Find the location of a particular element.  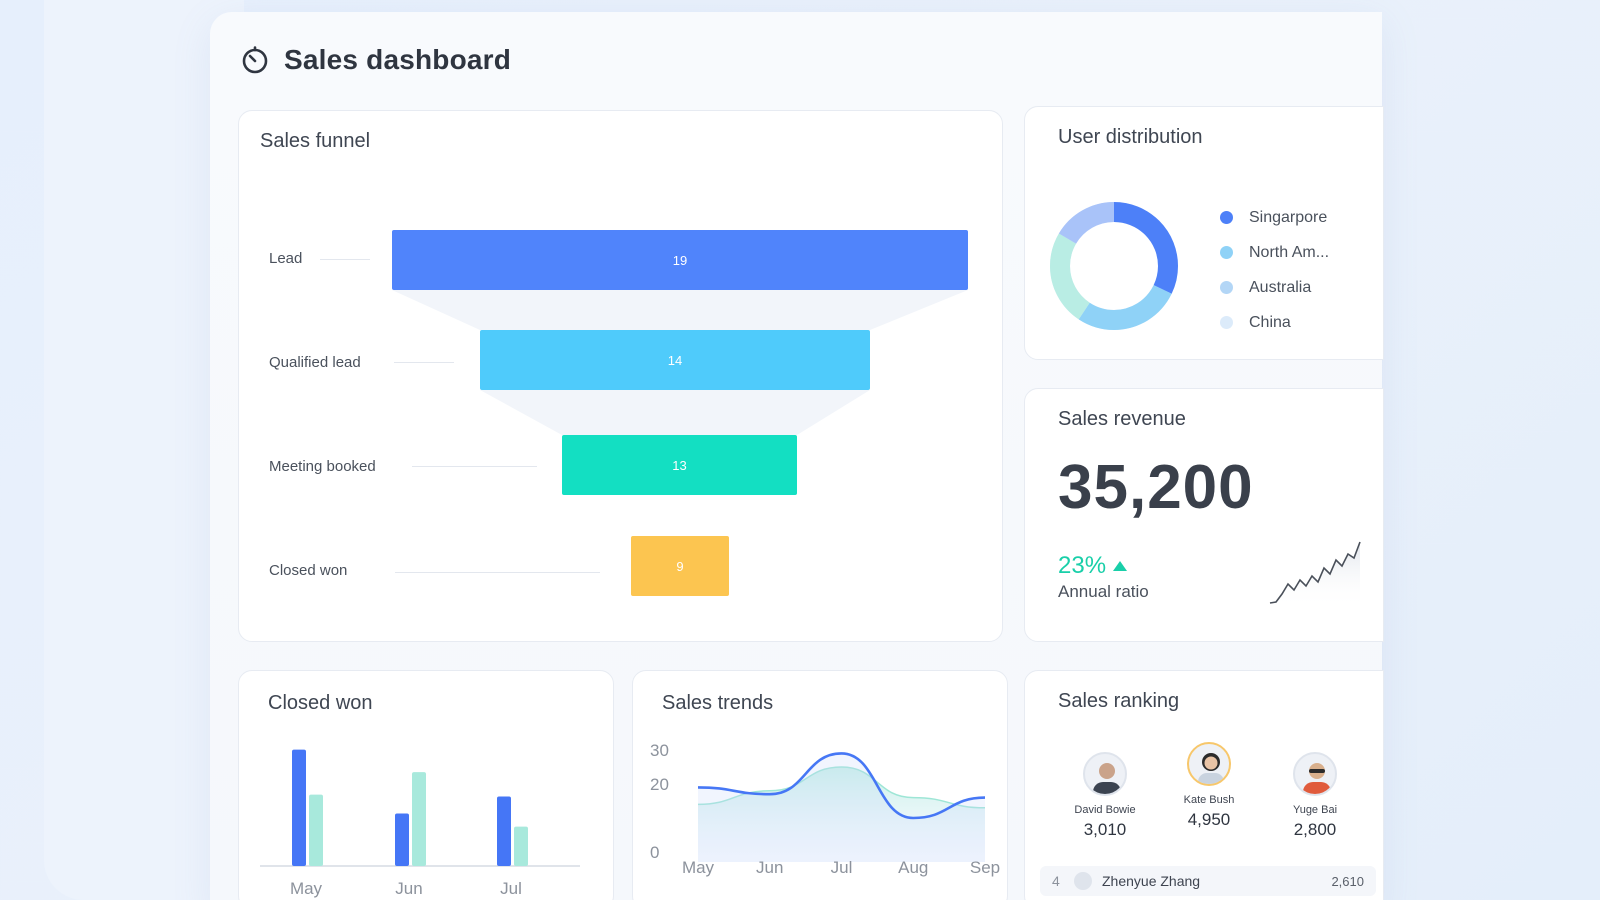

donut-slice-china is located at coordinates (1114, 266).